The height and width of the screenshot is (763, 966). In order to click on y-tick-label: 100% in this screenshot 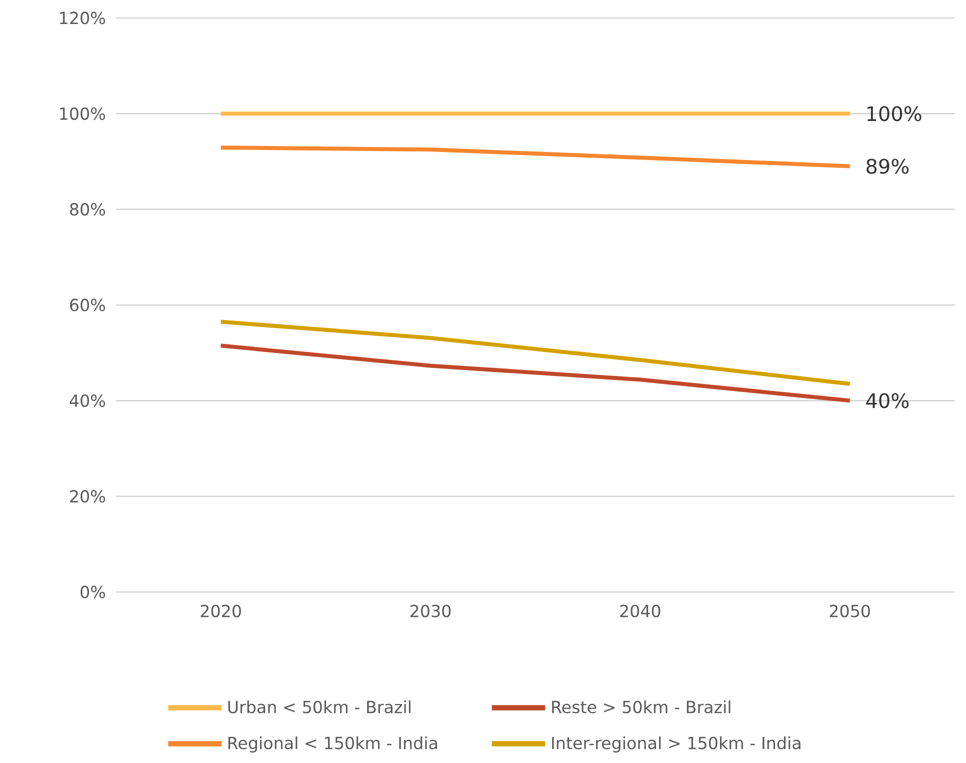, I will do `click(83, 113)`.